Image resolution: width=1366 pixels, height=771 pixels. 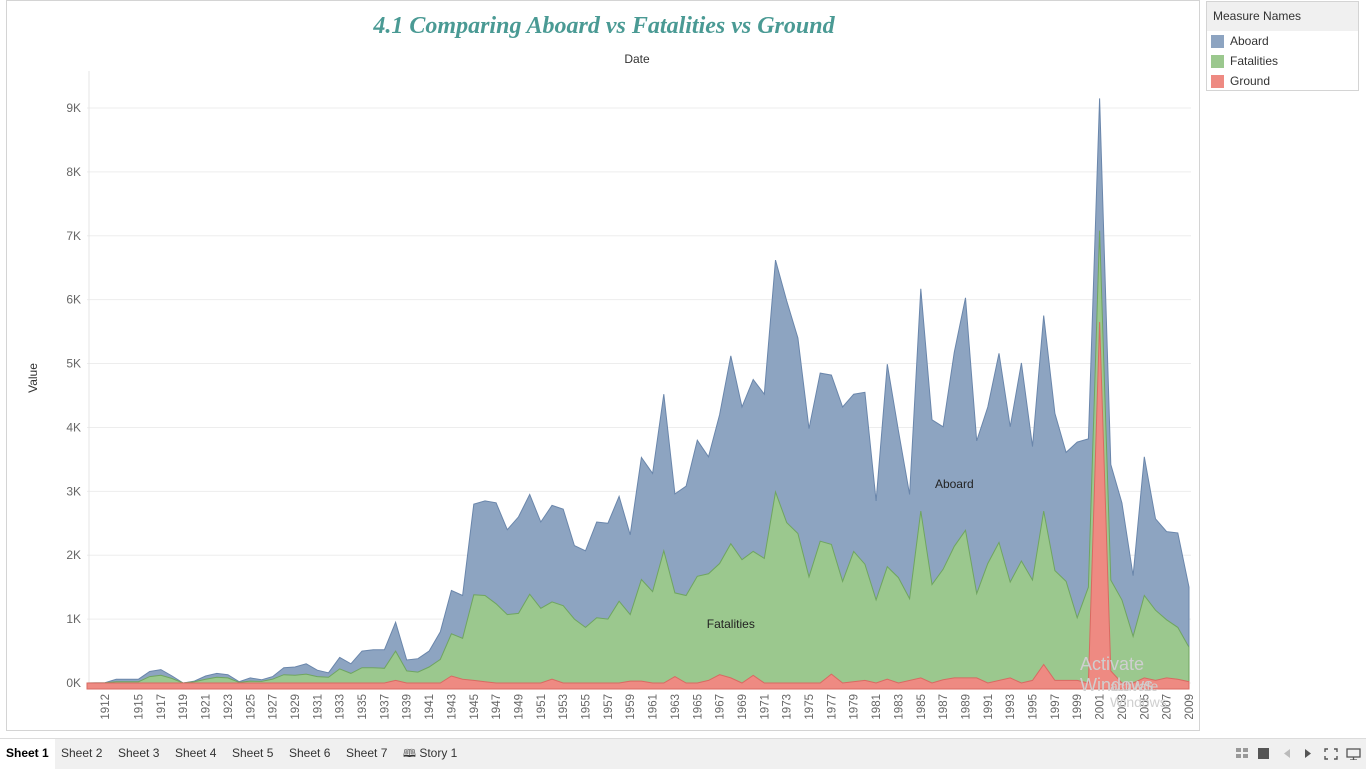 What do you see at coordinates (196, 753) in the screenshot?
I see `tab-sheet-4: Sheet 4` at bounding box center [196, 753].